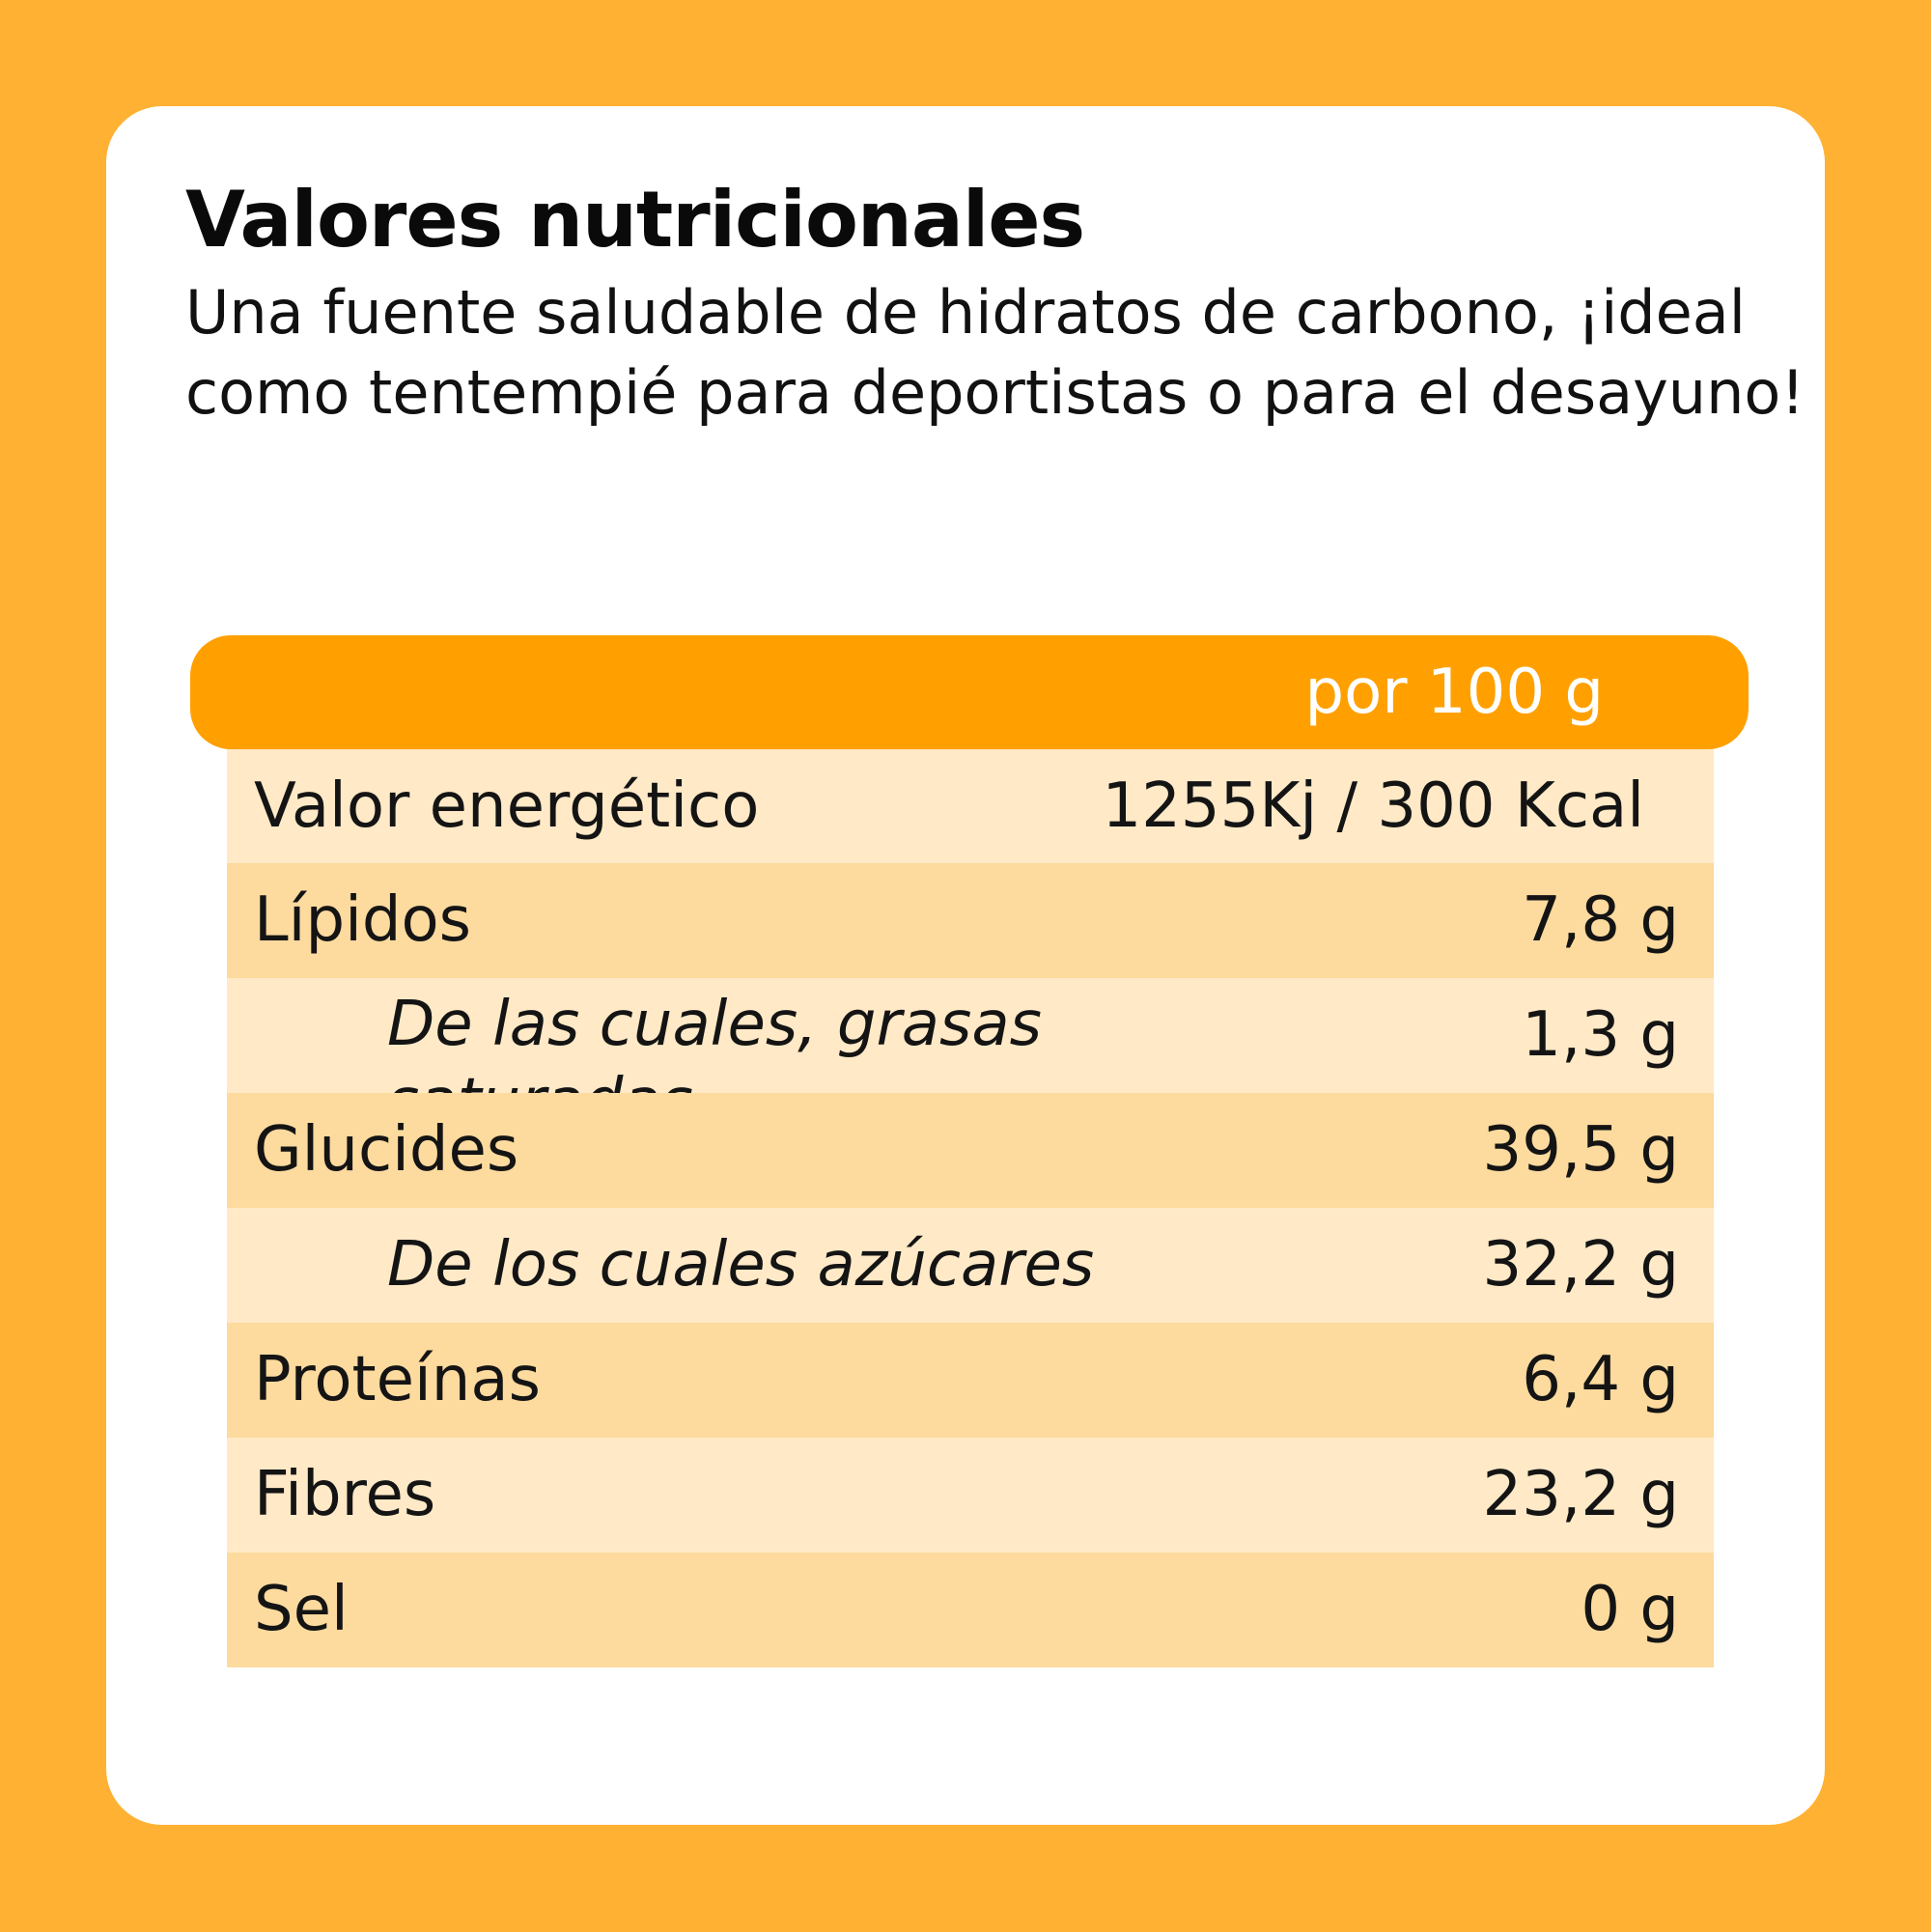  What do you see at coordinates (970, 1610) in the screenshot?
I see `table-row-salt: Sel 0 g` at bounding box center [970, 1610].